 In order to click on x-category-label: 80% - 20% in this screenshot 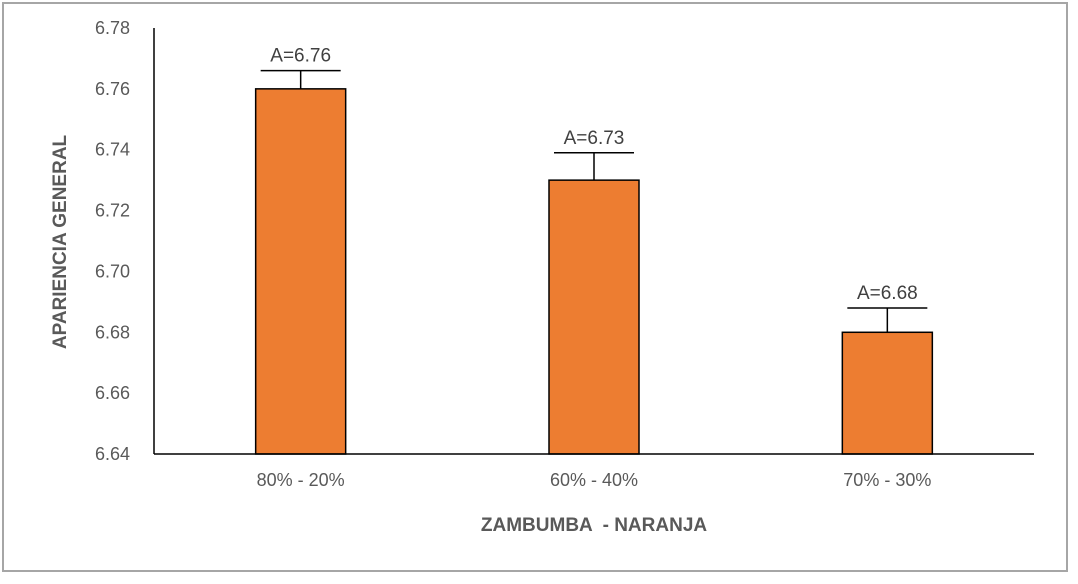, I will do `click(301, 480)`.